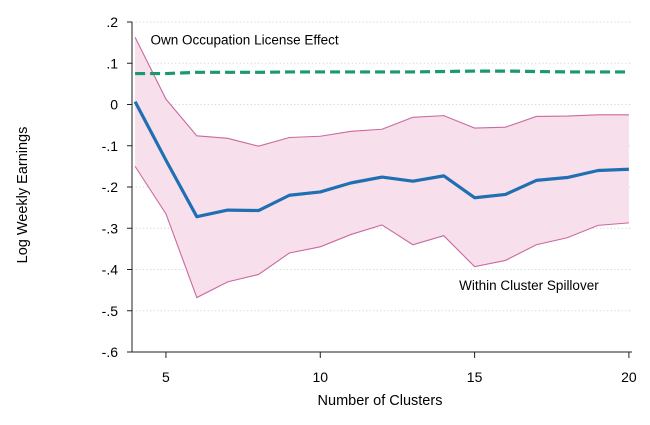  I want to click on y-tick-label: -.5, so click(110, 311).